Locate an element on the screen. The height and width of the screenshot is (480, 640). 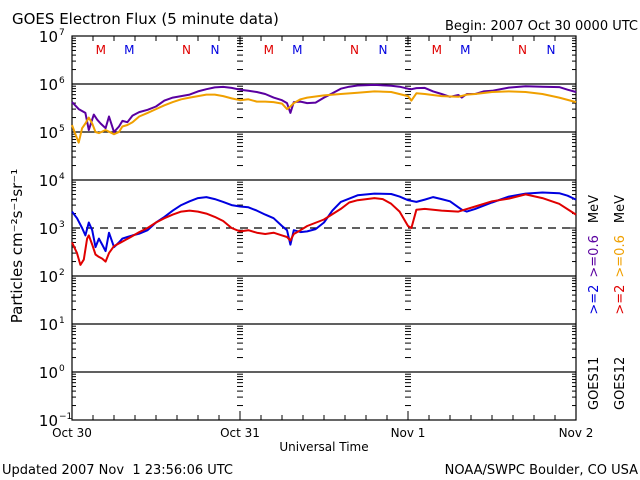
x-tick-label: Nov 1 is located at coordinates (408, 433).